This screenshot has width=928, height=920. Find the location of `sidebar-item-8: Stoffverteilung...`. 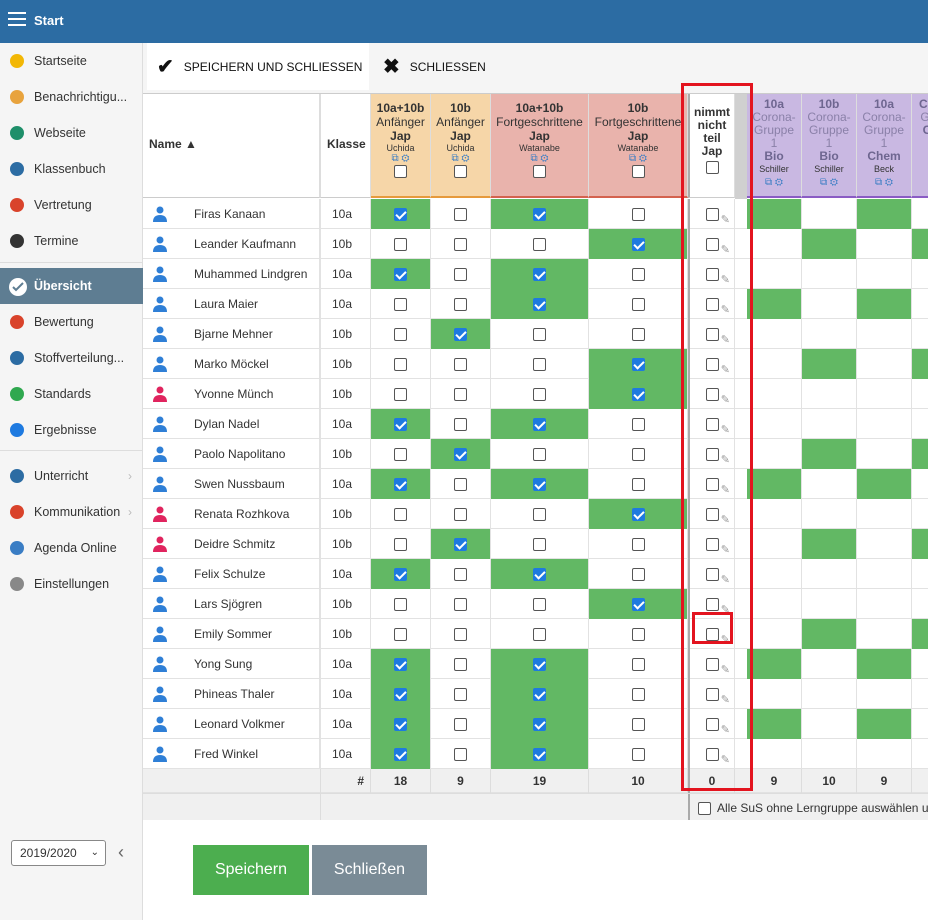

sidebar-item-8: Stoffverteilung... is located at coordinates (71, 358).